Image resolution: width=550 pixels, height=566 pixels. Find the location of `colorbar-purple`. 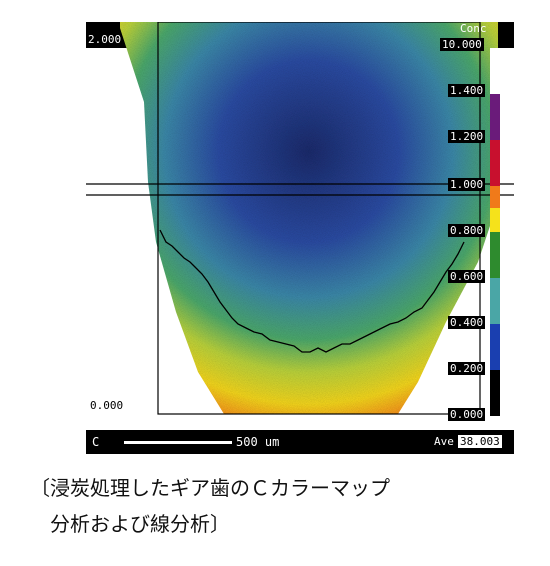

colorbar-purple is located at coordinates (495, 117).